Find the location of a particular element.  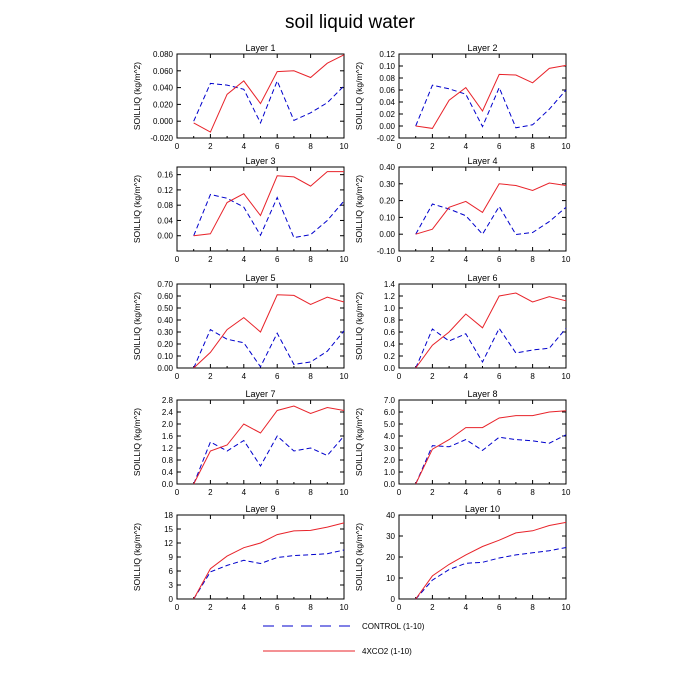

y-tick-label: 0.020 is located at coordinates (163, 104).